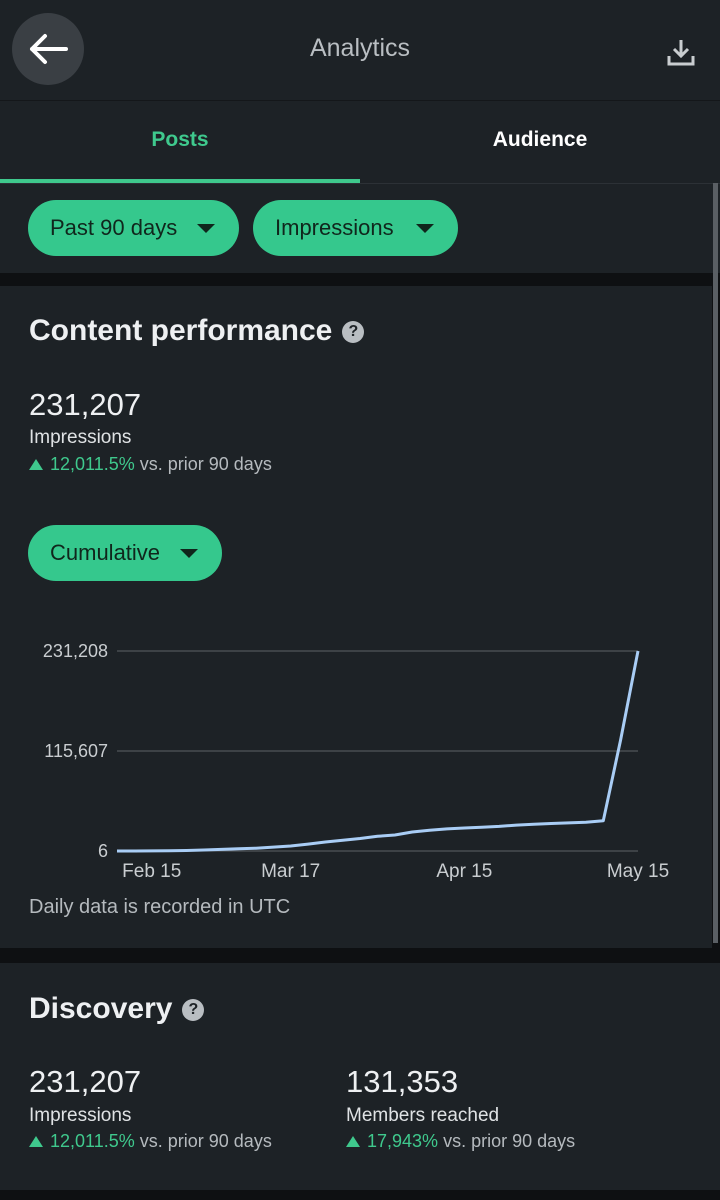 Image resolution: width=720 pixels, height=1200 pixels. What do you see at coordinates (85, 404) in the screenshot?
I see `total: 231,207` at bounding box center [85, 404].